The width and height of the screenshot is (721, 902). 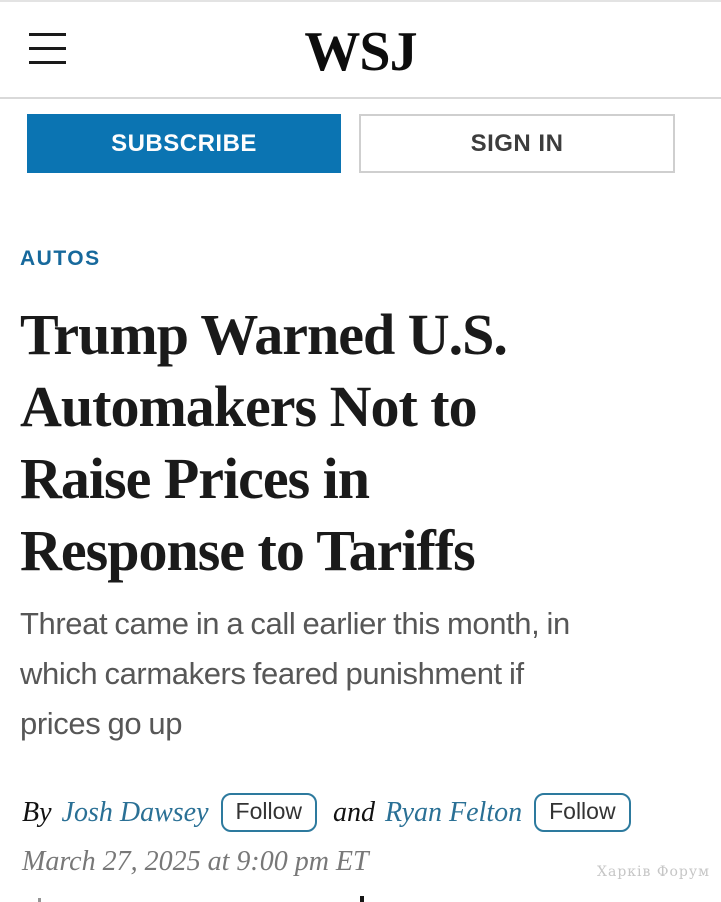 I want to click on sign-in-button: SIGN IN, so click(x=517, y=143).